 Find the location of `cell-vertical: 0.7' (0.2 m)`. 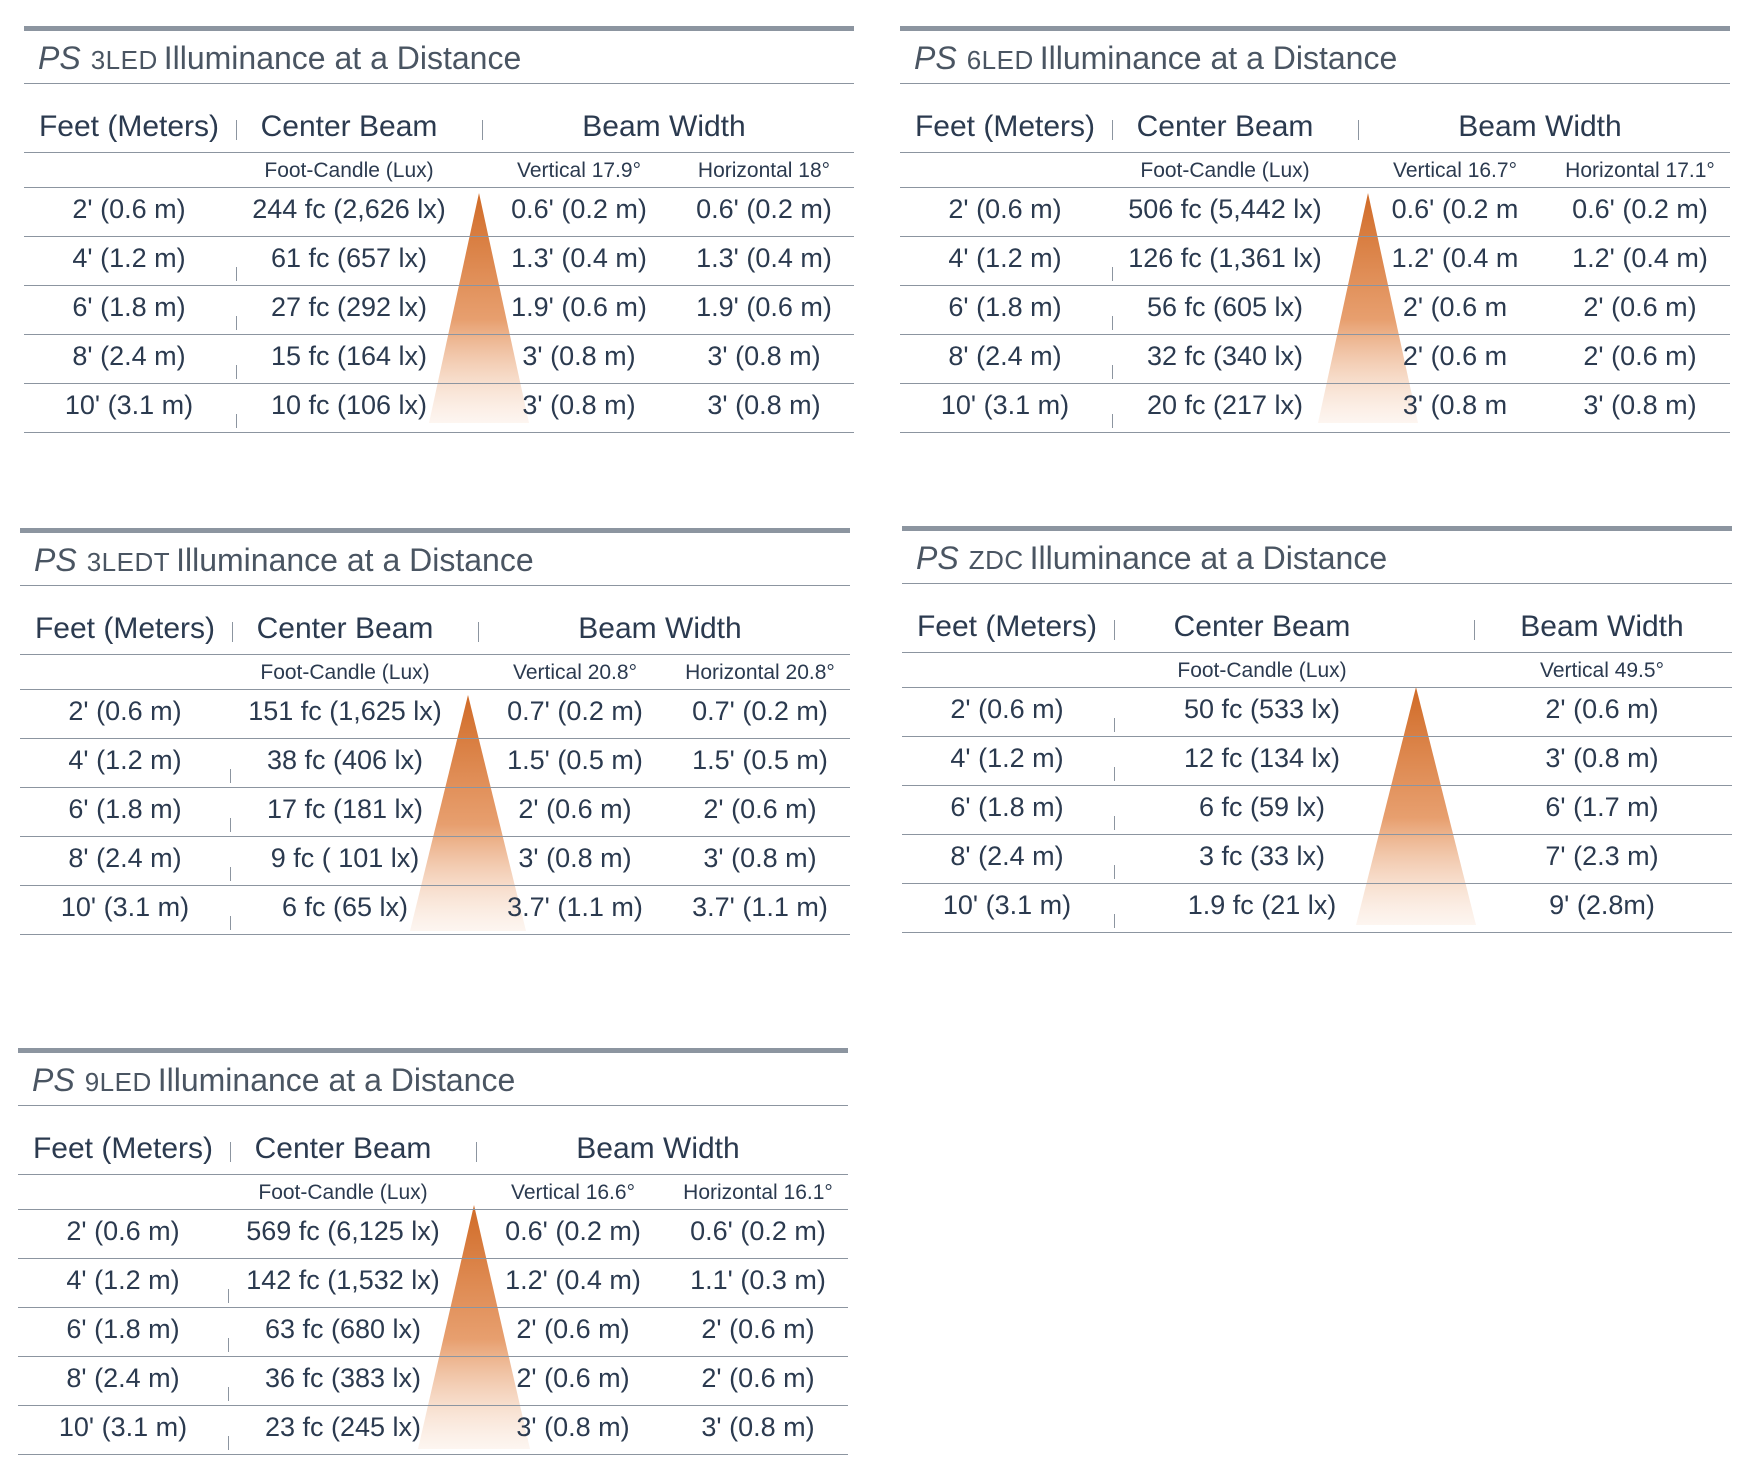

cell-vertical: 0.7' (0.2 m) is located at coordinates (575, 711).